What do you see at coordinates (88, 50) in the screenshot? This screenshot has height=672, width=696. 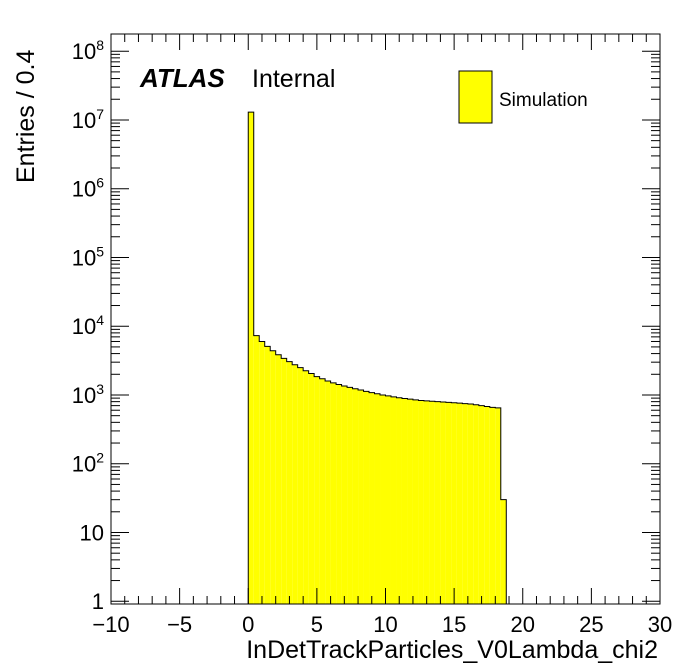 I see `y-tick-label: 10⁸` at bounding box center [88, 50].